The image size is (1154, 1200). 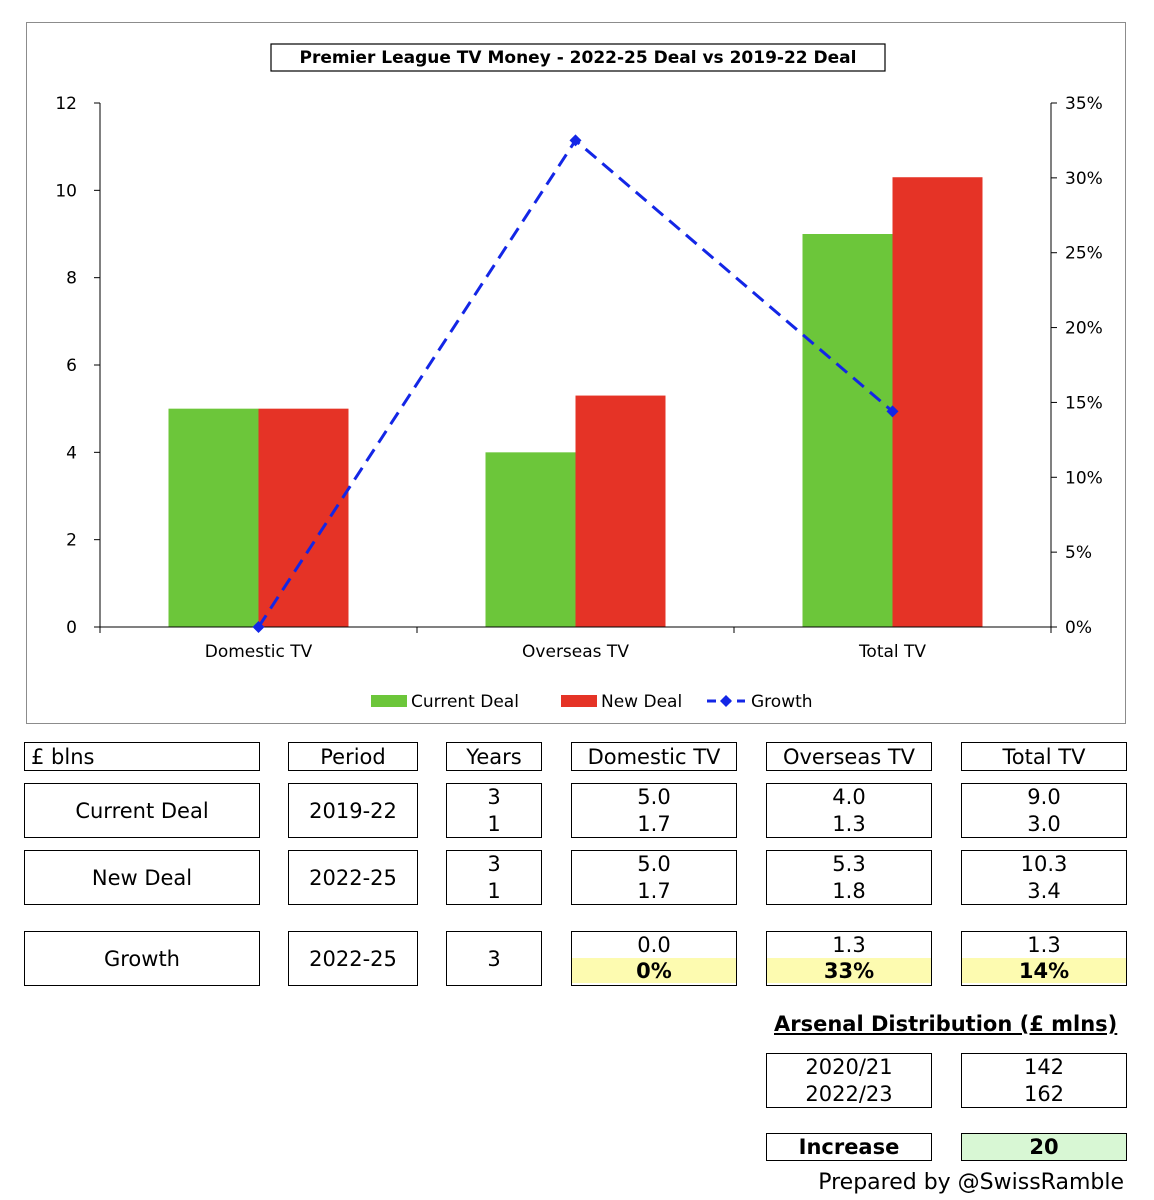 I want to click on growth-overseas-percent: 33%, so click(x=849, y=970).